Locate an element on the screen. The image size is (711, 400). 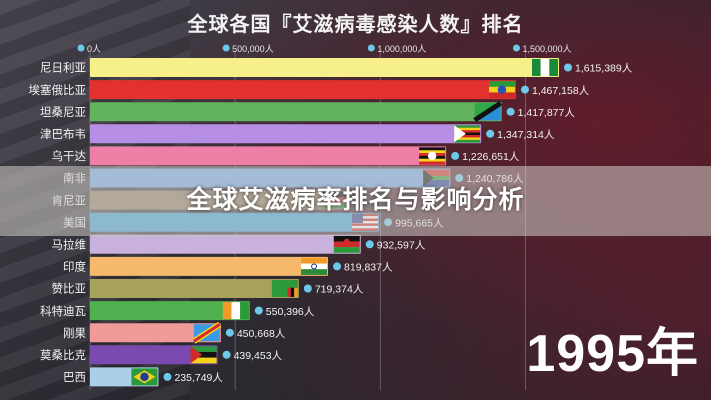
value-label: 1,226,651人 is located at coordinates (491, 157).